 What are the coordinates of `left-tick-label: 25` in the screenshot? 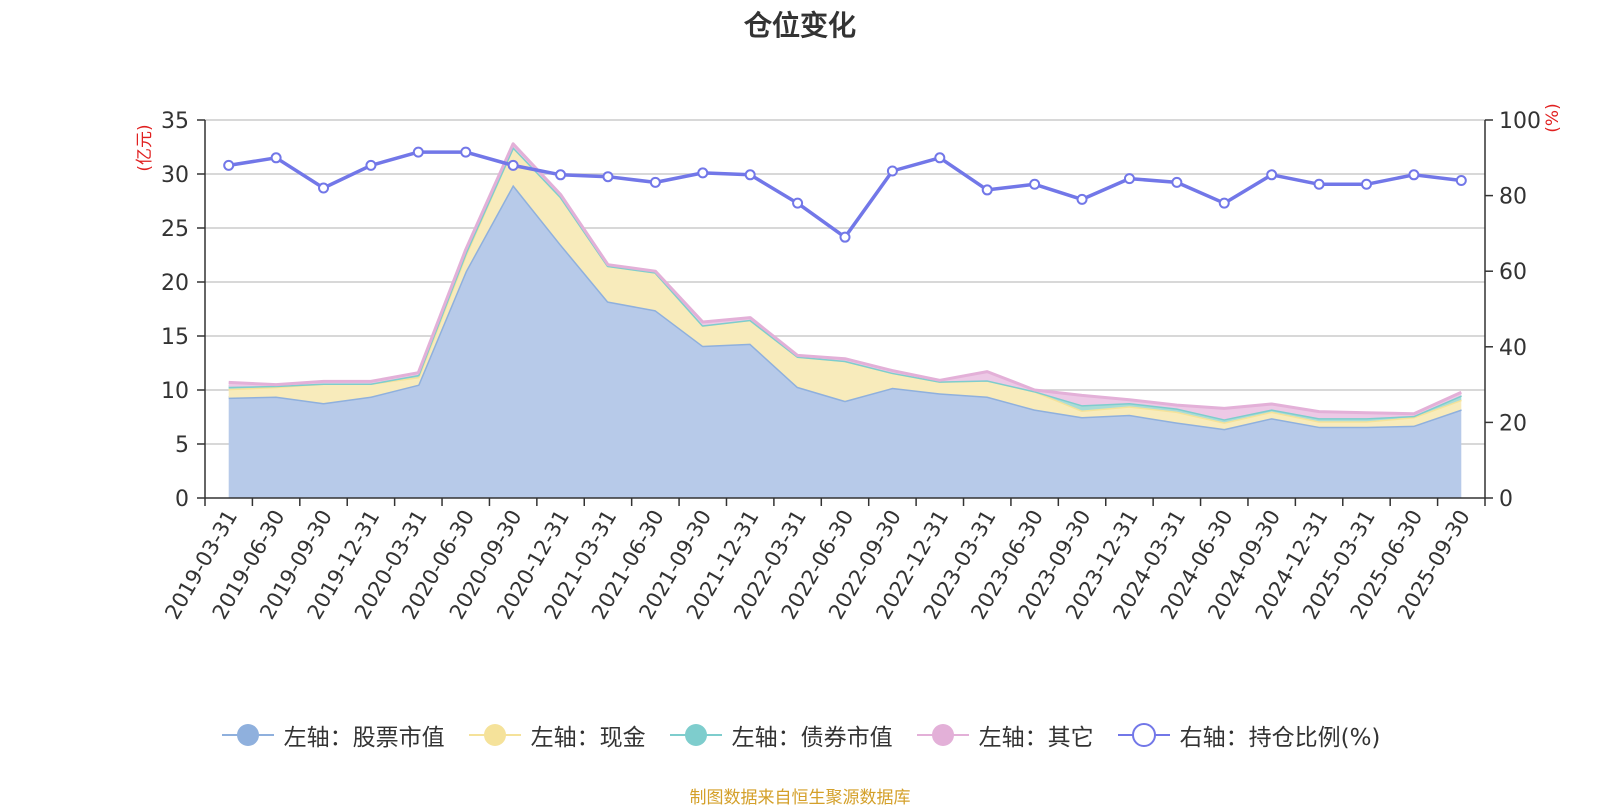 It's located at (175, 229).